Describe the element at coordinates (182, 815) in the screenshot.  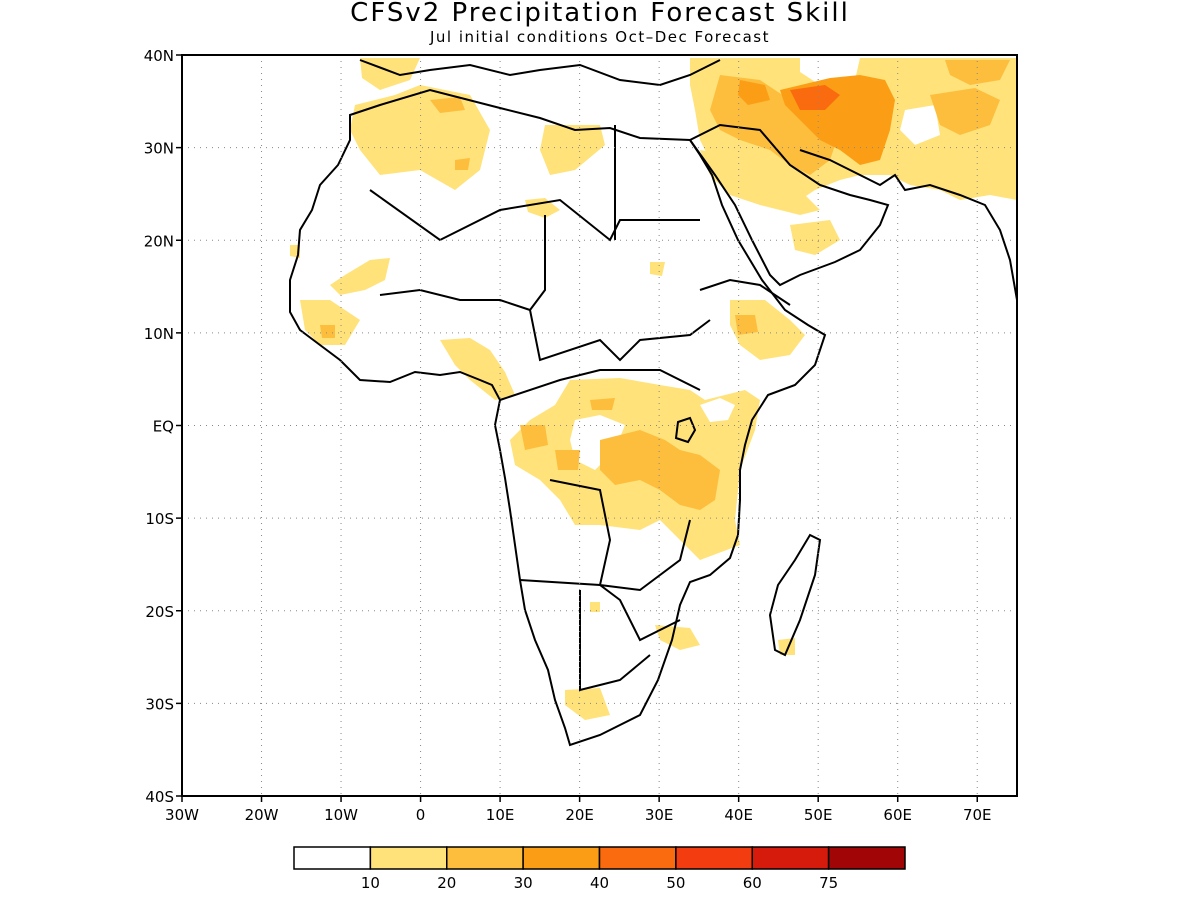
I see `lon-tick-label: 30W` at that location.